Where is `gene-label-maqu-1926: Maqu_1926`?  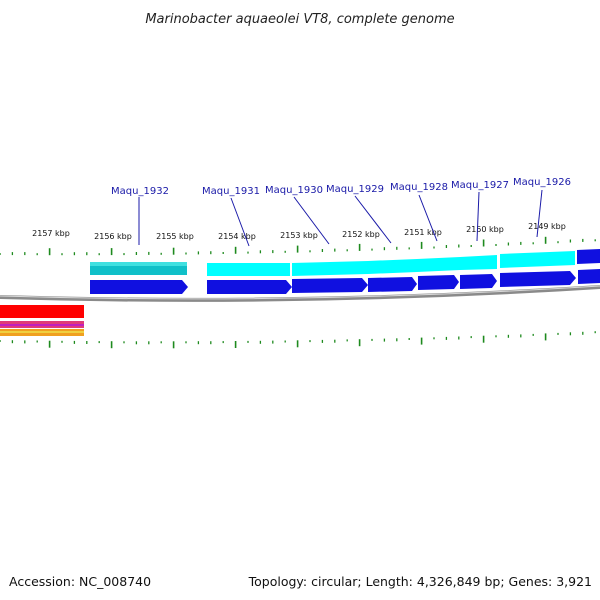 gene-label-maqu-1926: Maqu_1926 is located at coordinates (542, 182).